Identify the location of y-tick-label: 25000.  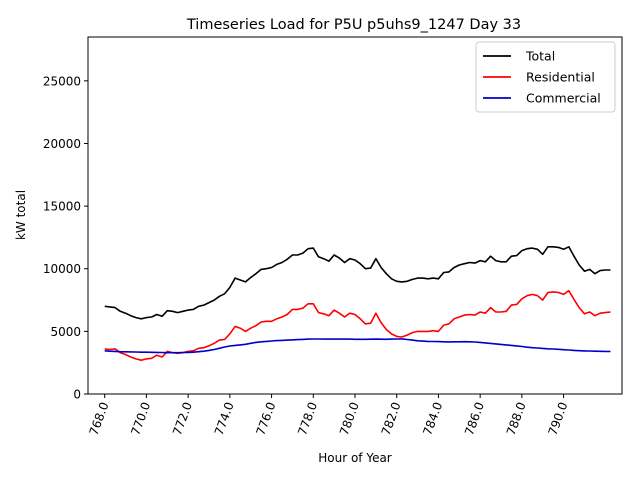
(62, 81).